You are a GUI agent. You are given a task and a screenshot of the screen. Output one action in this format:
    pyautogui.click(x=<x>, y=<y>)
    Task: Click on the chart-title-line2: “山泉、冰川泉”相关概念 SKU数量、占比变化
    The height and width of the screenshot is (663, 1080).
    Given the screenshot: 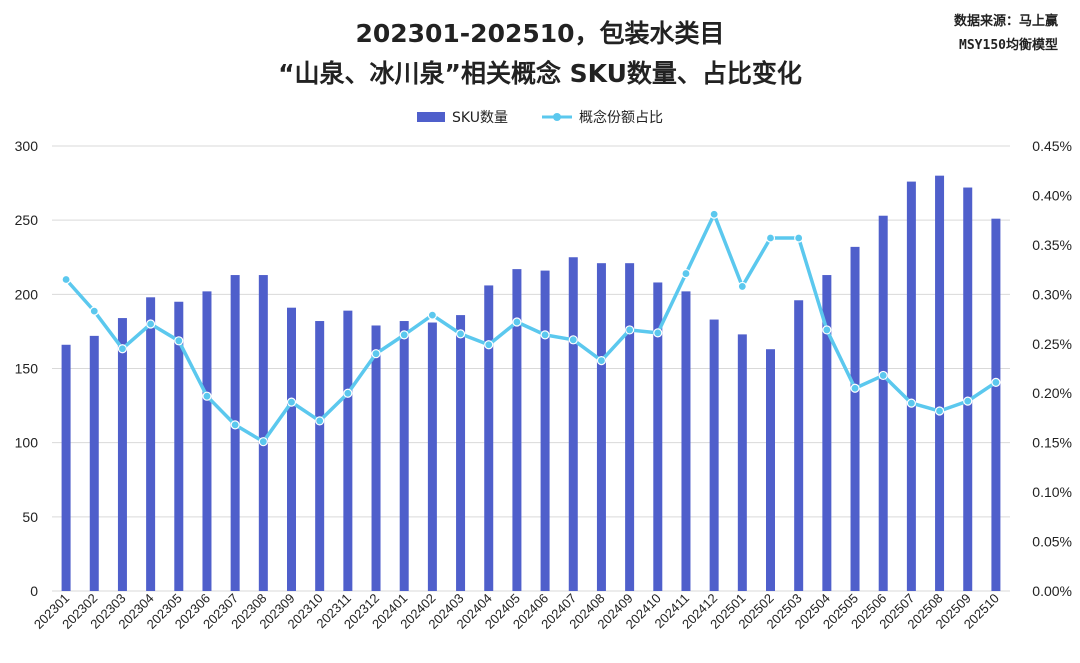 What is the action you would take?
    pyautogui.click(x=540, y=73)
    